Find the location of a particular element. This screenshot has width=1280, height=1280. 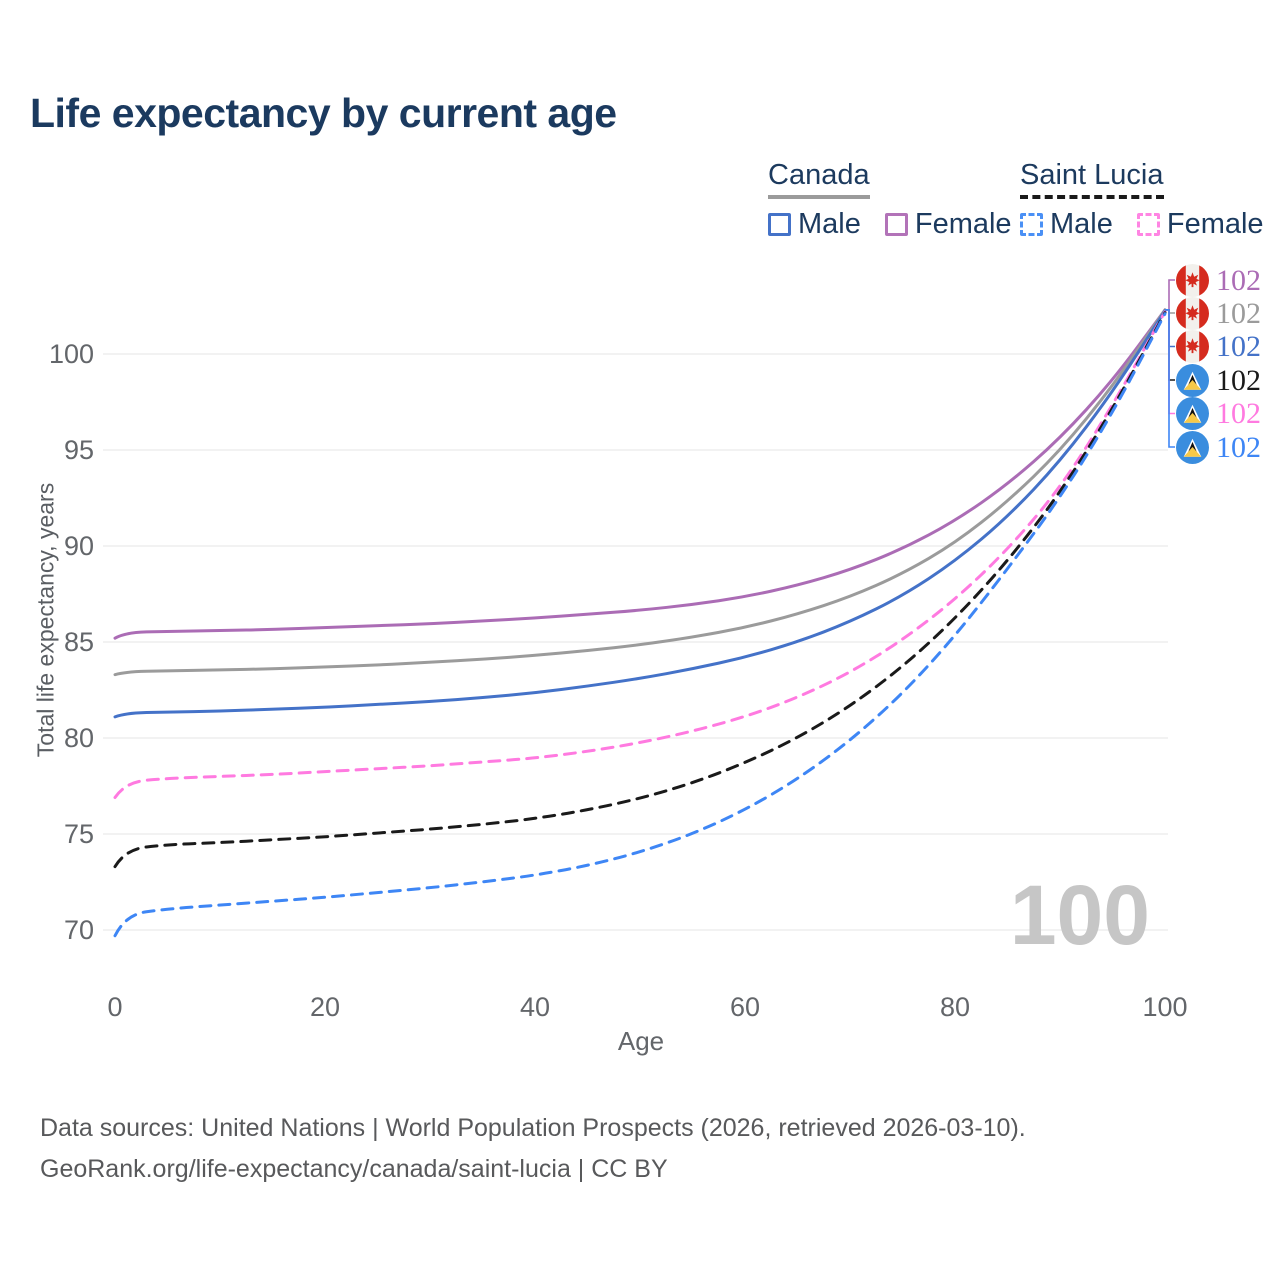

legend-item-canada-male: Male is located at coordinates (814, 224).